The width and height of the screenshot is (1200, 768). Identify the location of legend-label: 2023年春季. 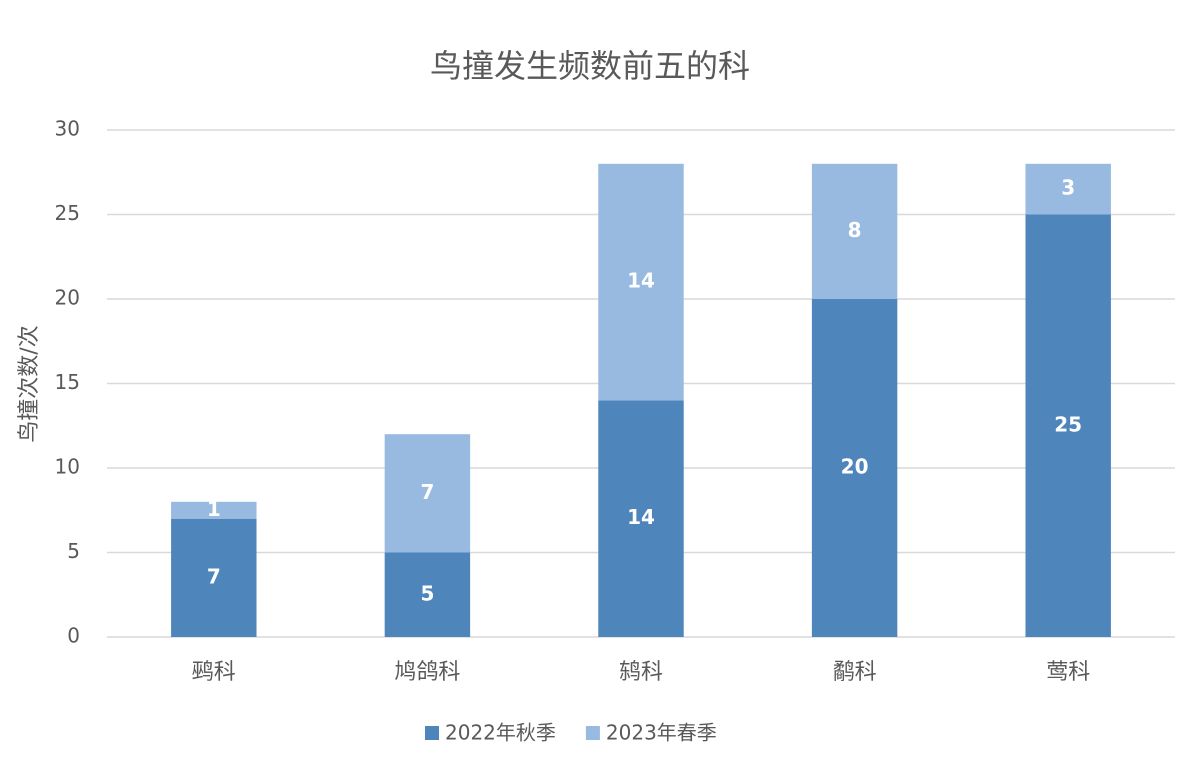
(661, 733).